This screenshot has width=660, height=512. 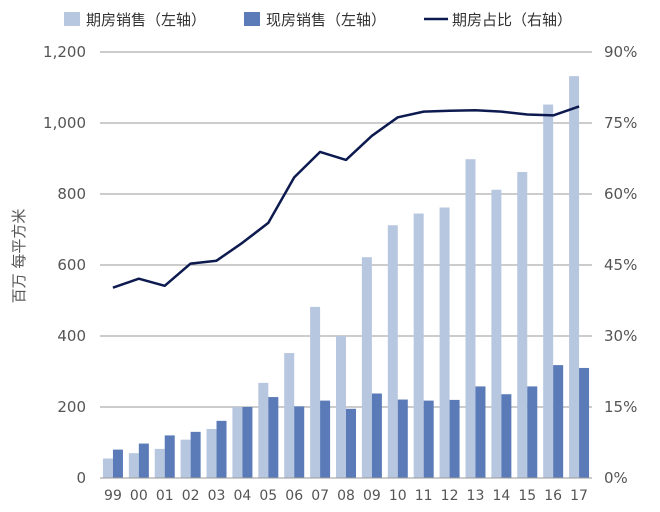 I want to click on y-axis-label: 百万 每平方米, so click(x=19, y=256).